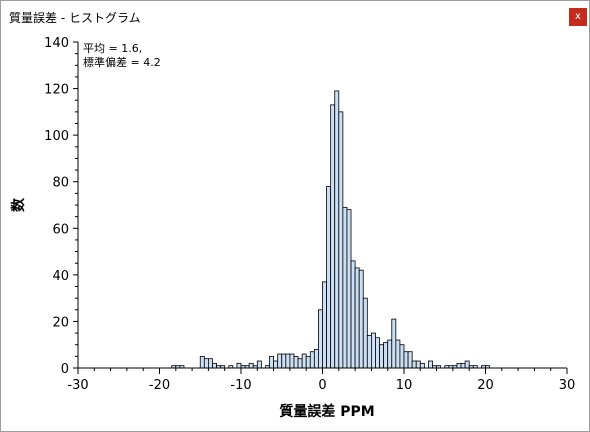 The image size is (590, 432). What do you see at coordinates (485, 385) in the screenshot?
I see `x-tick-label: 20` at bounding box center [485, 385].